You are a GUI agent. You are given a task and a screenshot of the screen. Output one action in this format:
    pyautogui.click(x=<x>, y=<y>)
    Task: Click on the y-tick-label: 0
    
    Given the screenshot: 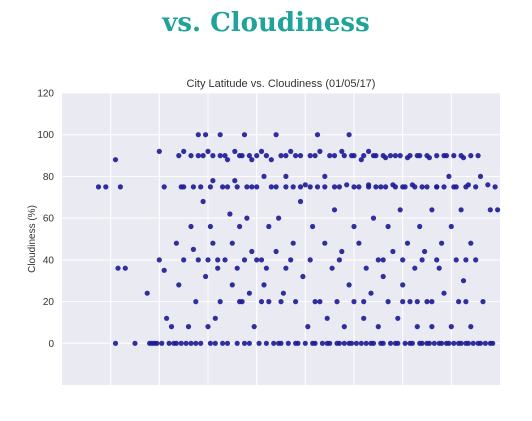 What is the action you would take?
    pyautogui.click(x=51, y=344)
    